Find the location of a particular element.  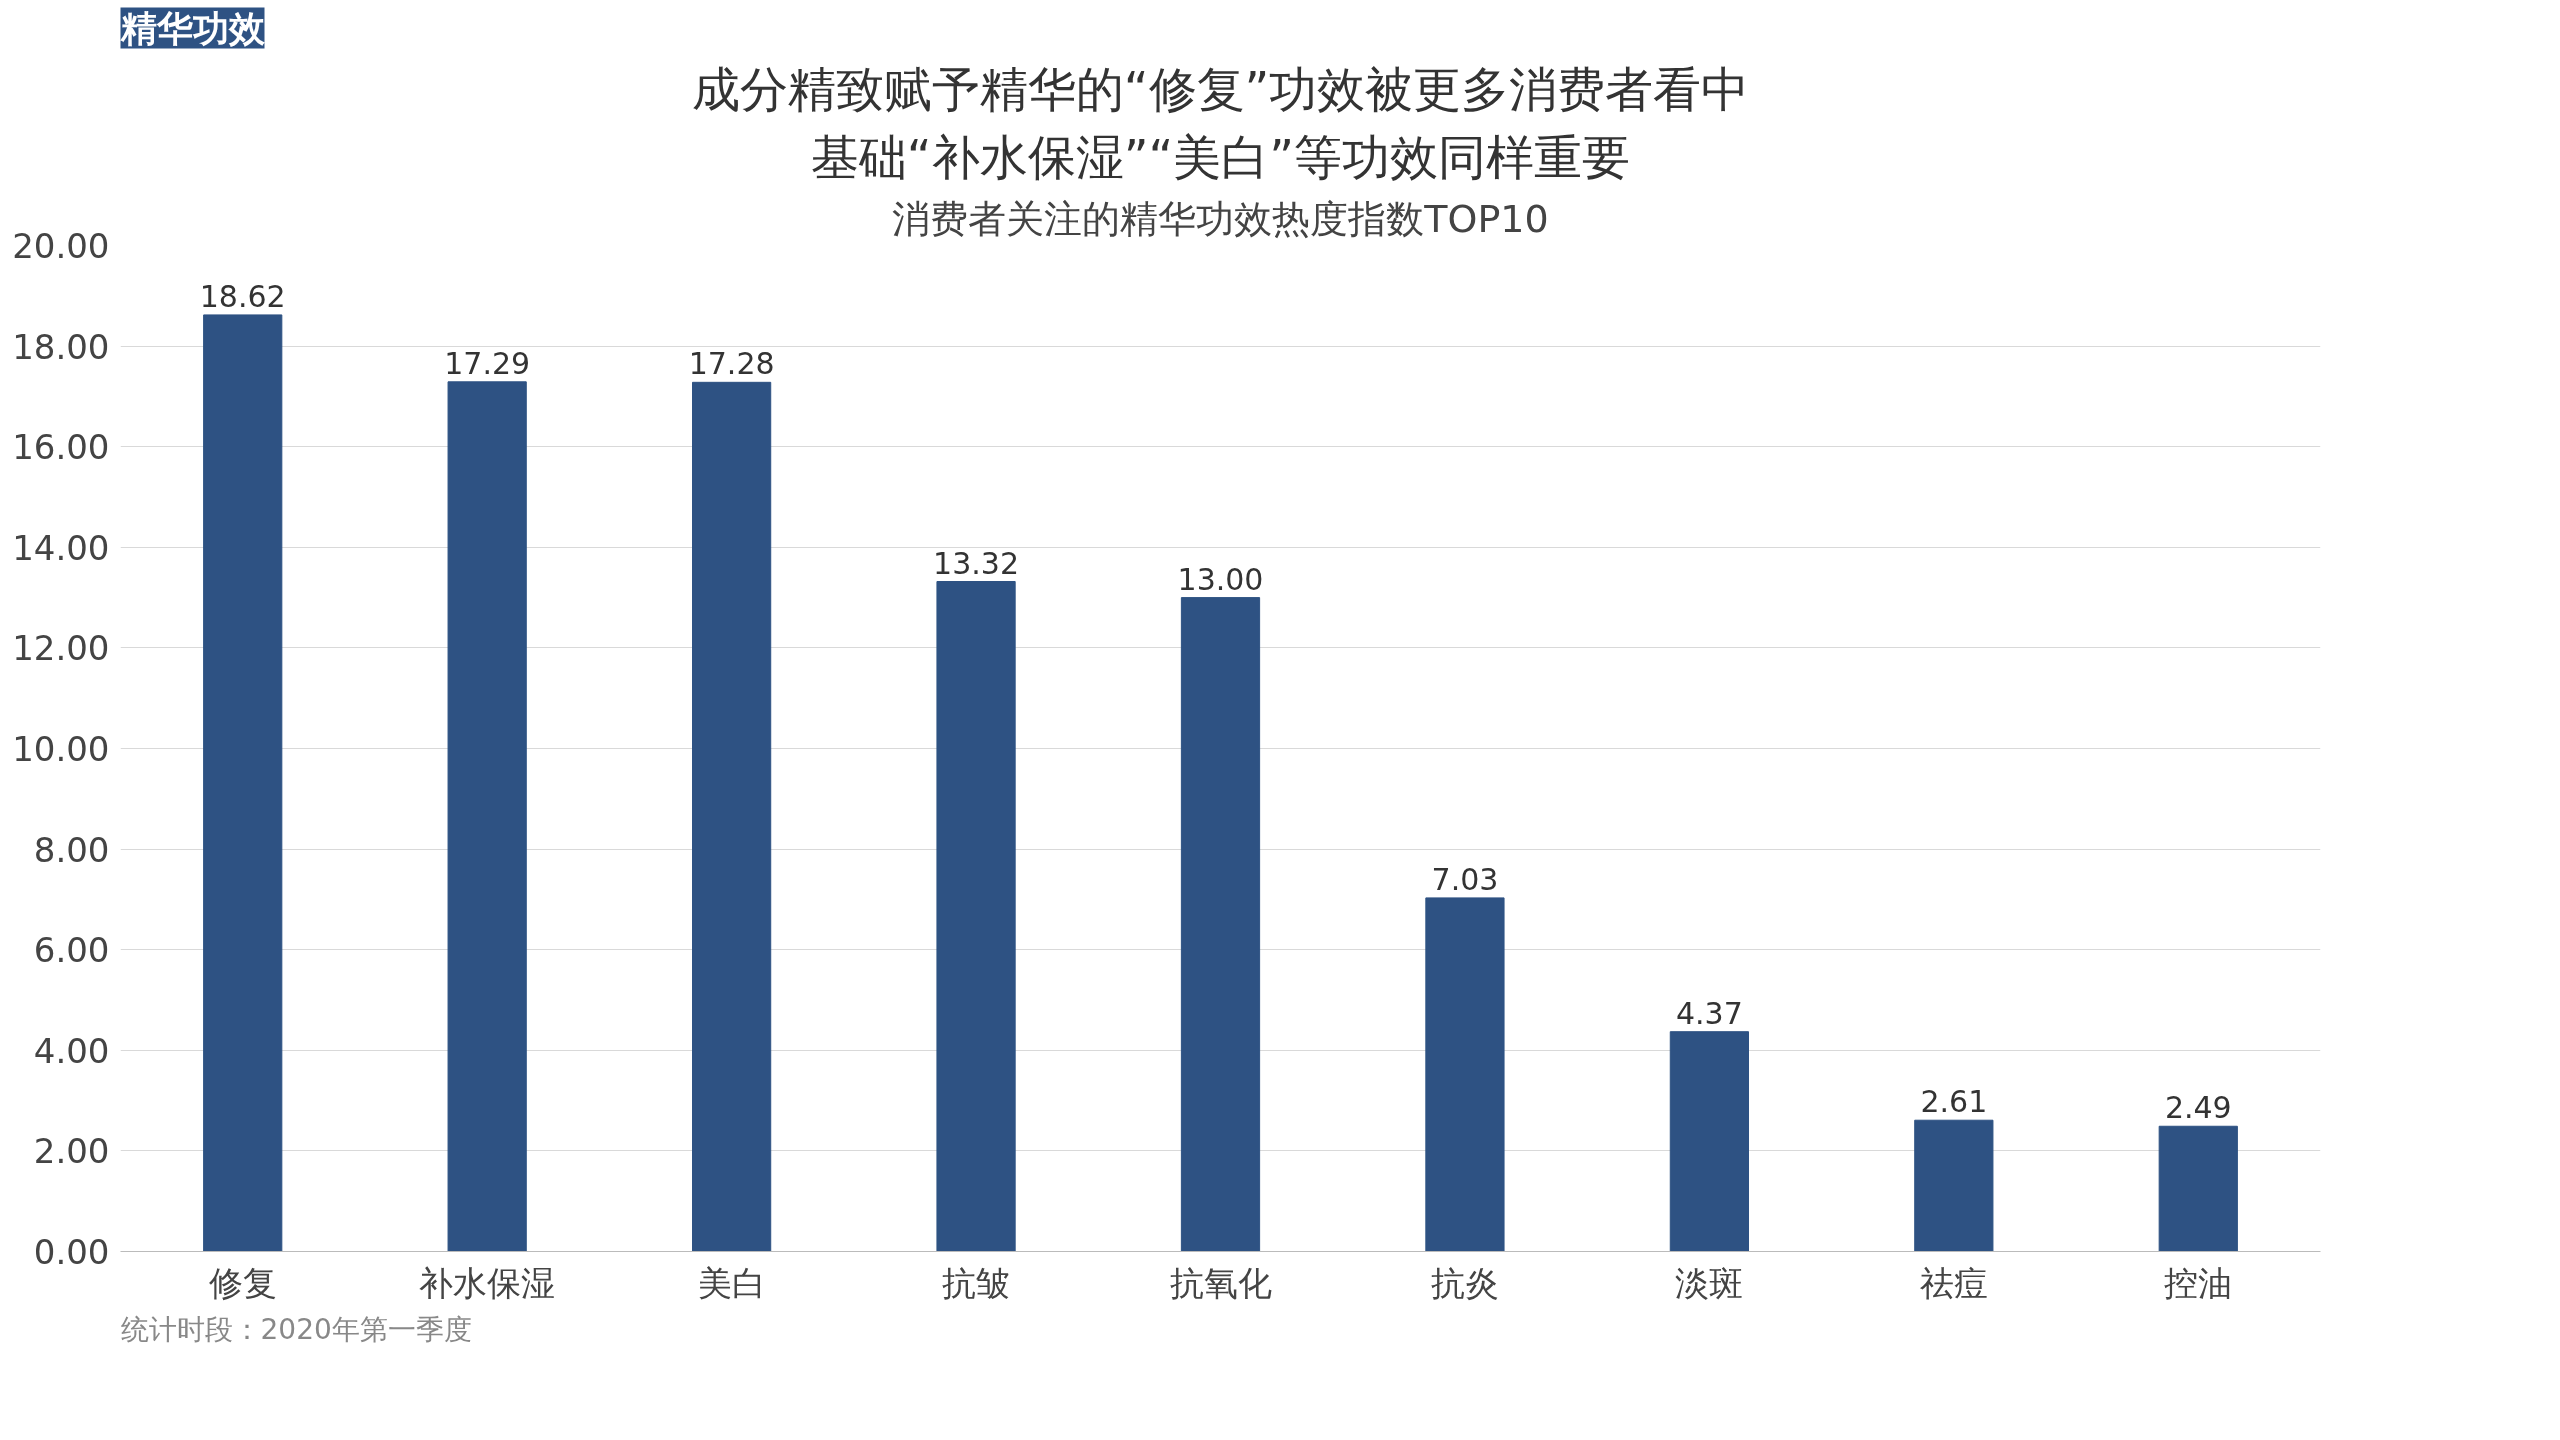

data-label: 18.62 is located at coordinates (242, 296).